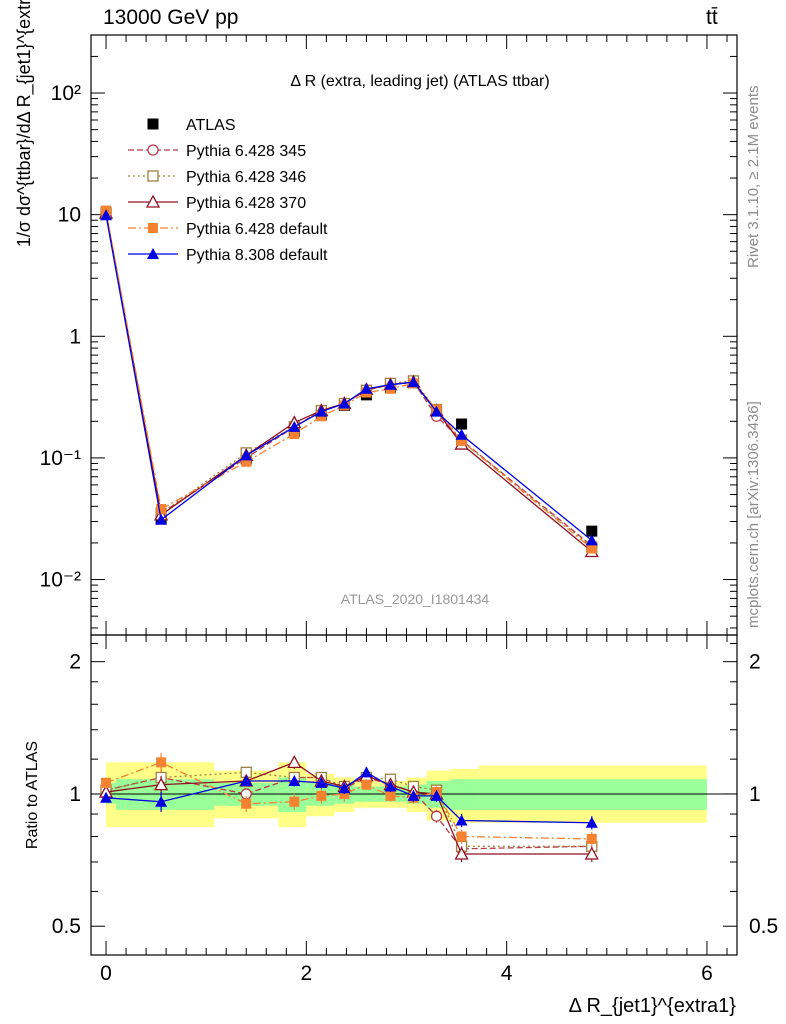 The image size is (786, 1024). I want to click on main-ytick-label-1: 10⁻¹, so click(60, 458).